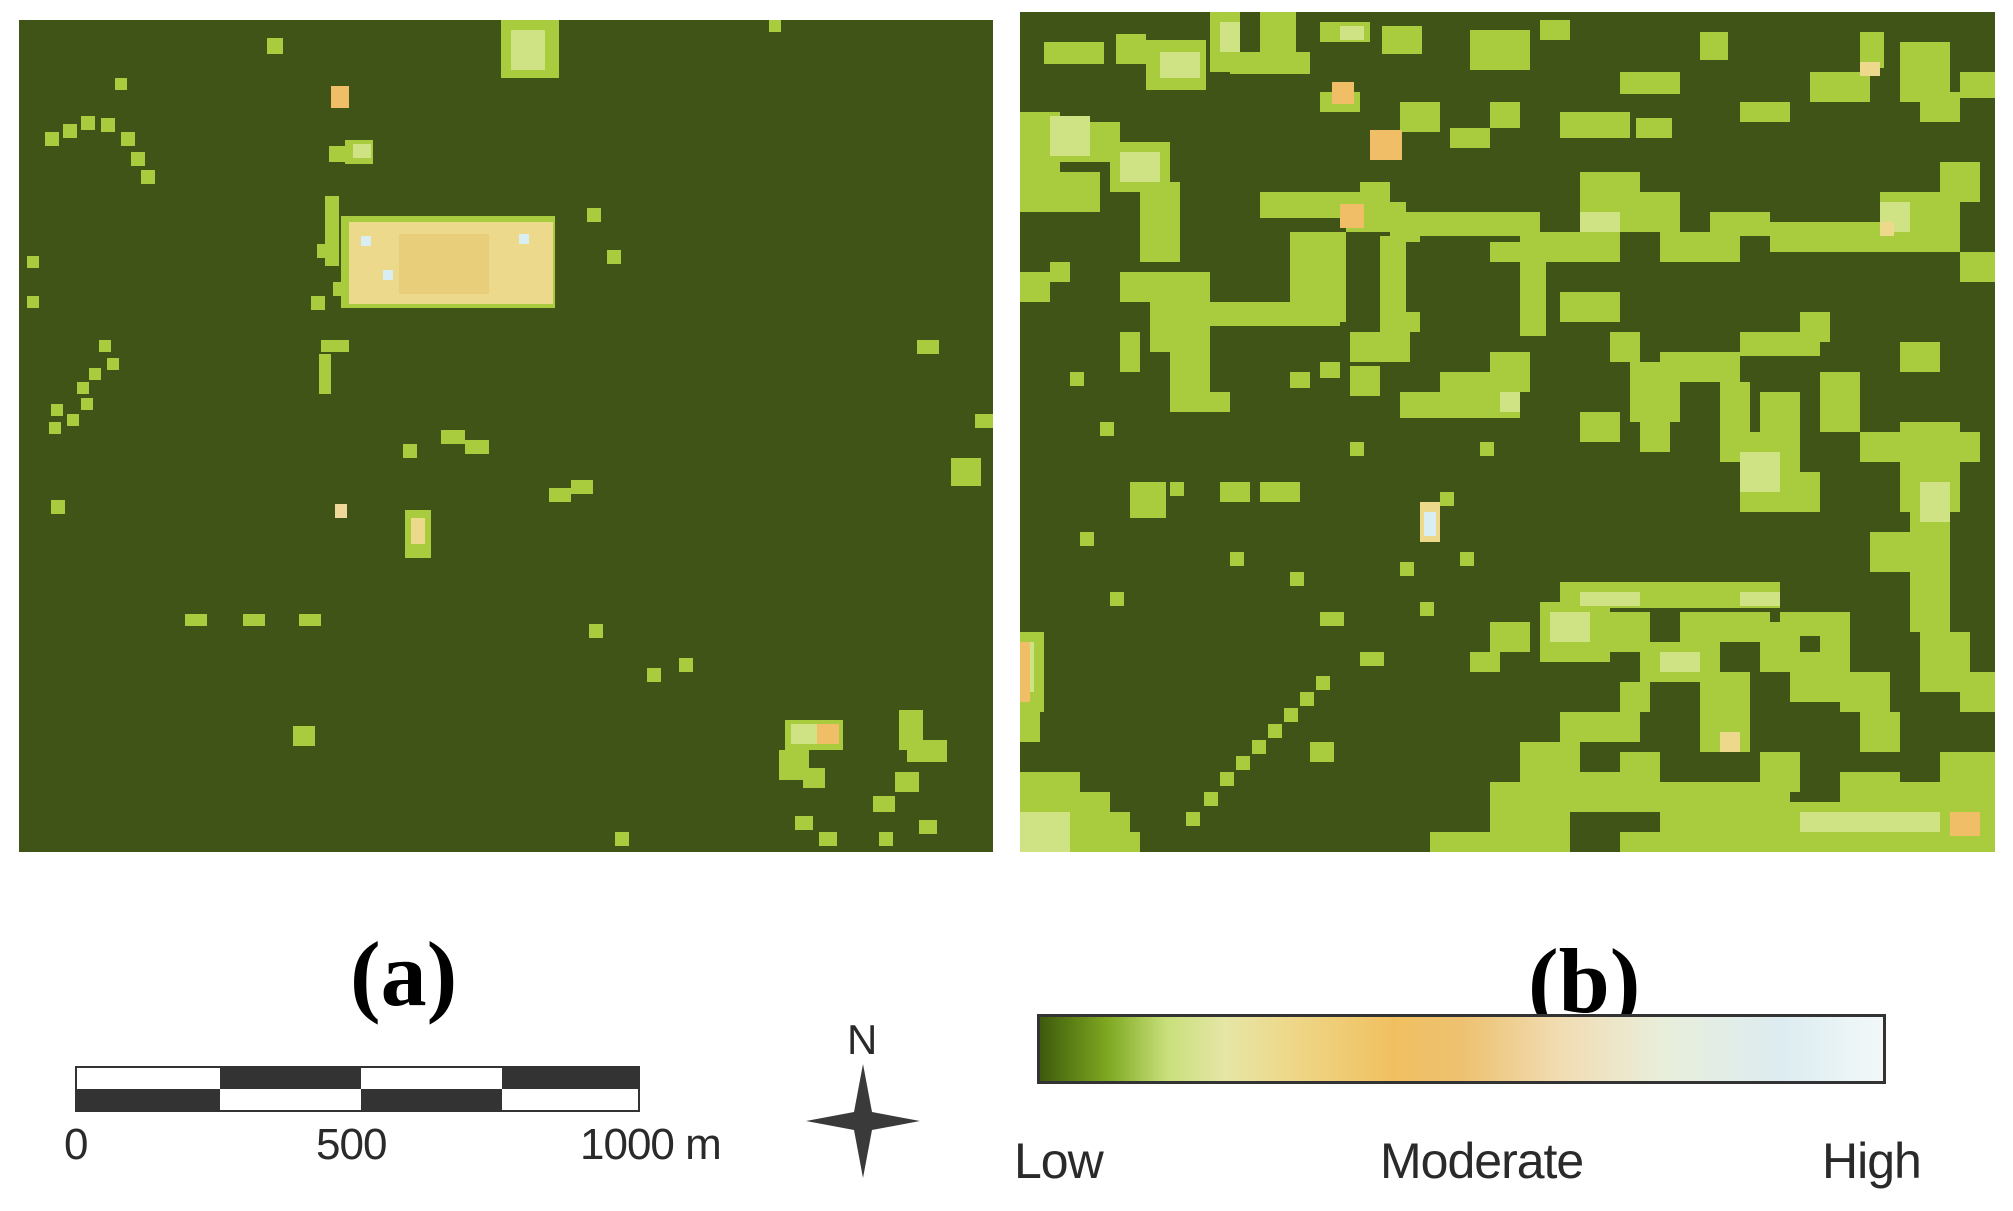  What do you see at coordinates (1059, 1161) in the screenshot?
I see `legend-low-label: Low` at bounding box center [1059, 1161].